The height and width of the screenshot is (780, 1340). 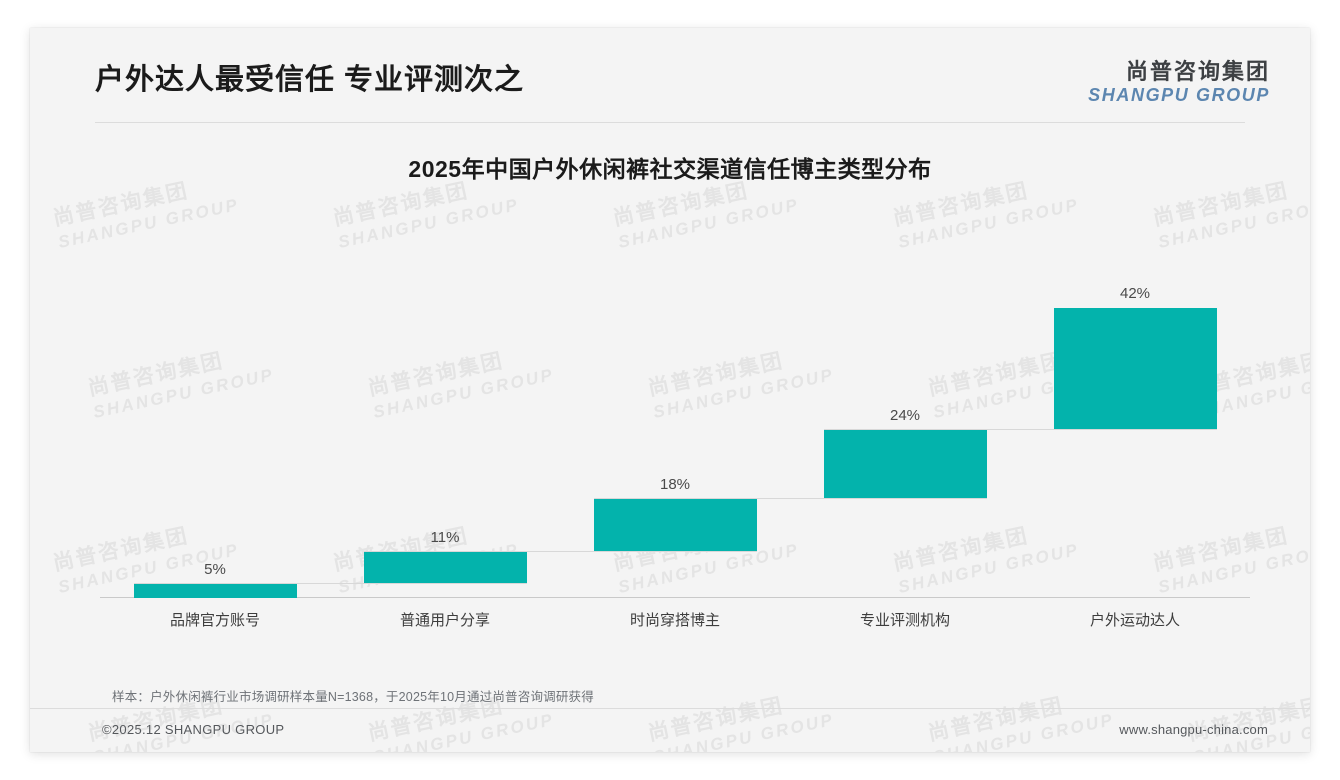 I want to click on x-axis-tick-2: 普通用户分享, so click(x=444, y=620).